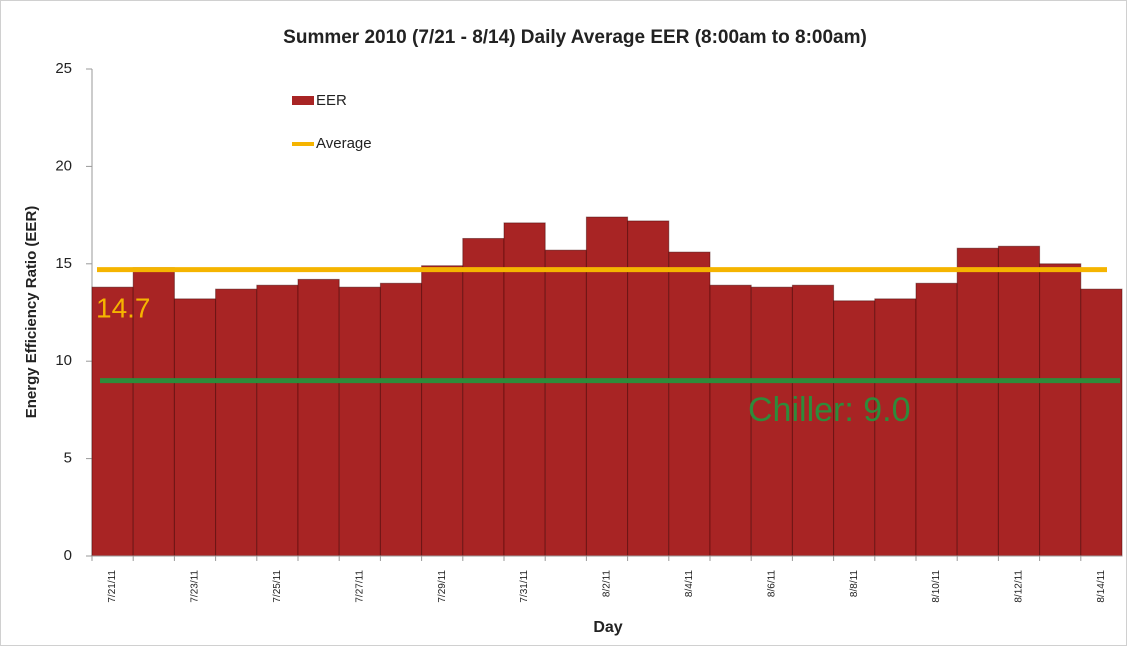 The width and height of the screenshot is (1127, 651). I want to click on y-tick-label: 20, so click(63, 165).